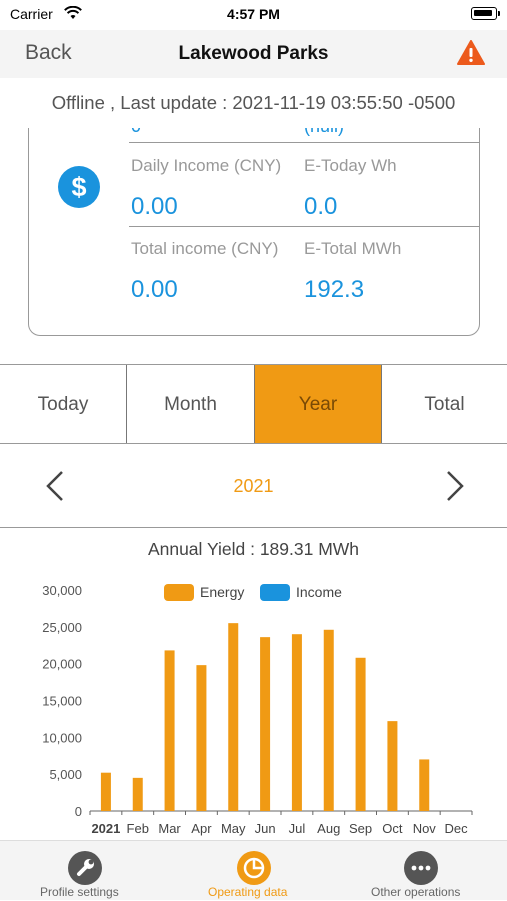 The image size is (507, 901). What do you see at coordinates (392, 828) in the screenshot?
I see `x-tick-label: Oct` at bounding box center [392, 828].